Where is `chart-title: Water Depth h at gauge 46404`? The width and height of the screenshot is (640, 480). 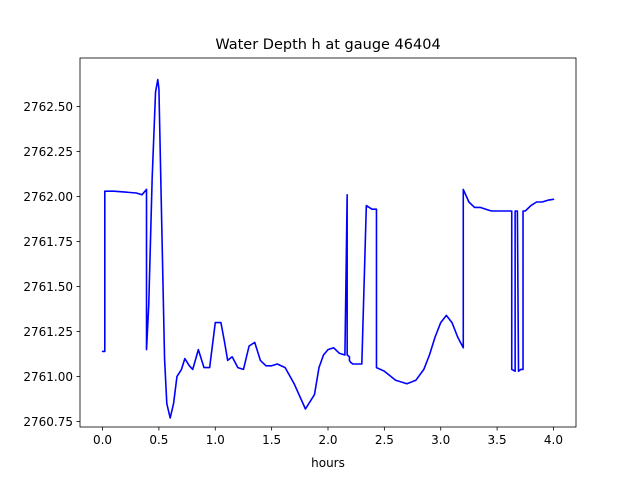 chart-title: Water Depth h at gauge 46404 is located at coordinates (327, 45).